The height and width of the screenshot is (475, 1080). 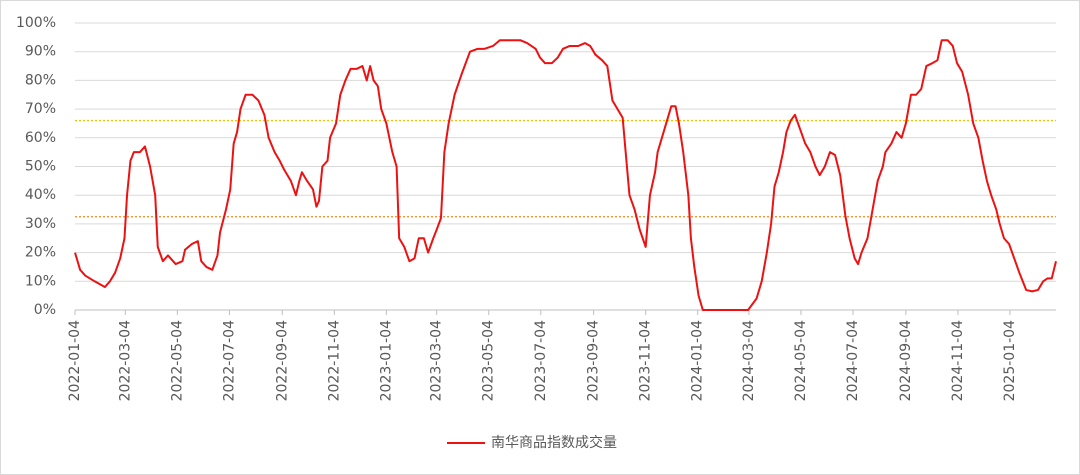 What do you see at coordinates (40, 52) in the screenshot?
I see `y-tick-label: 90%` at bounding box center [40, 52].